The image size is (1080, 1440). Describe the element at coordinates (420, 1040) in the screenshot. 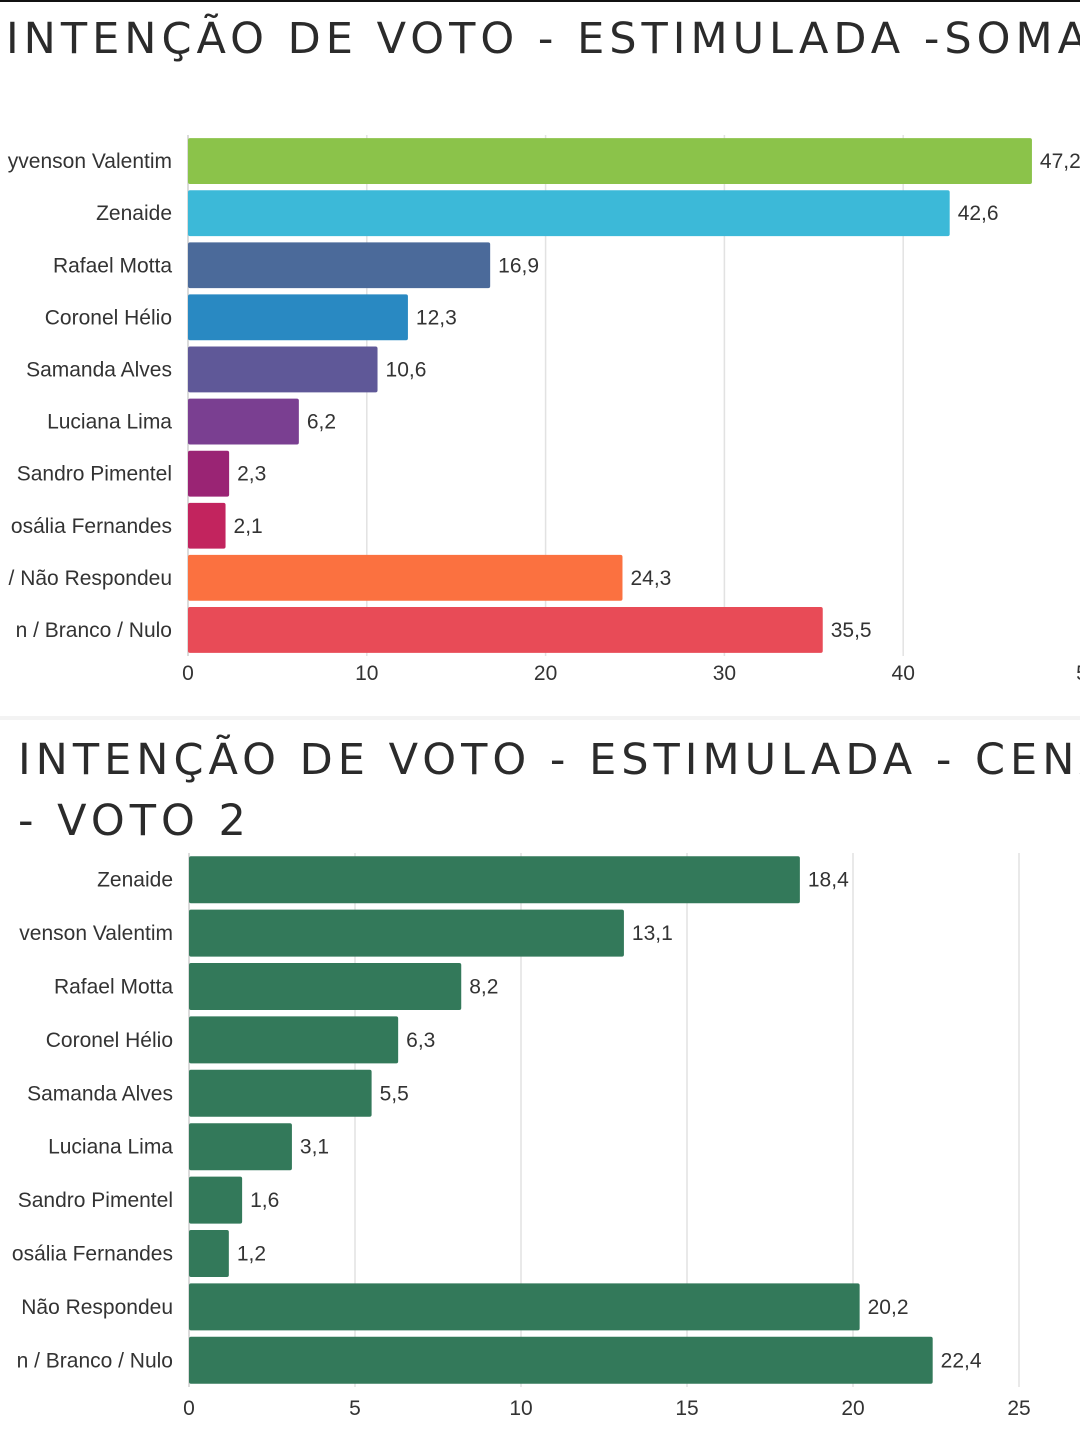

I see `data-label: 6,3` at that location.